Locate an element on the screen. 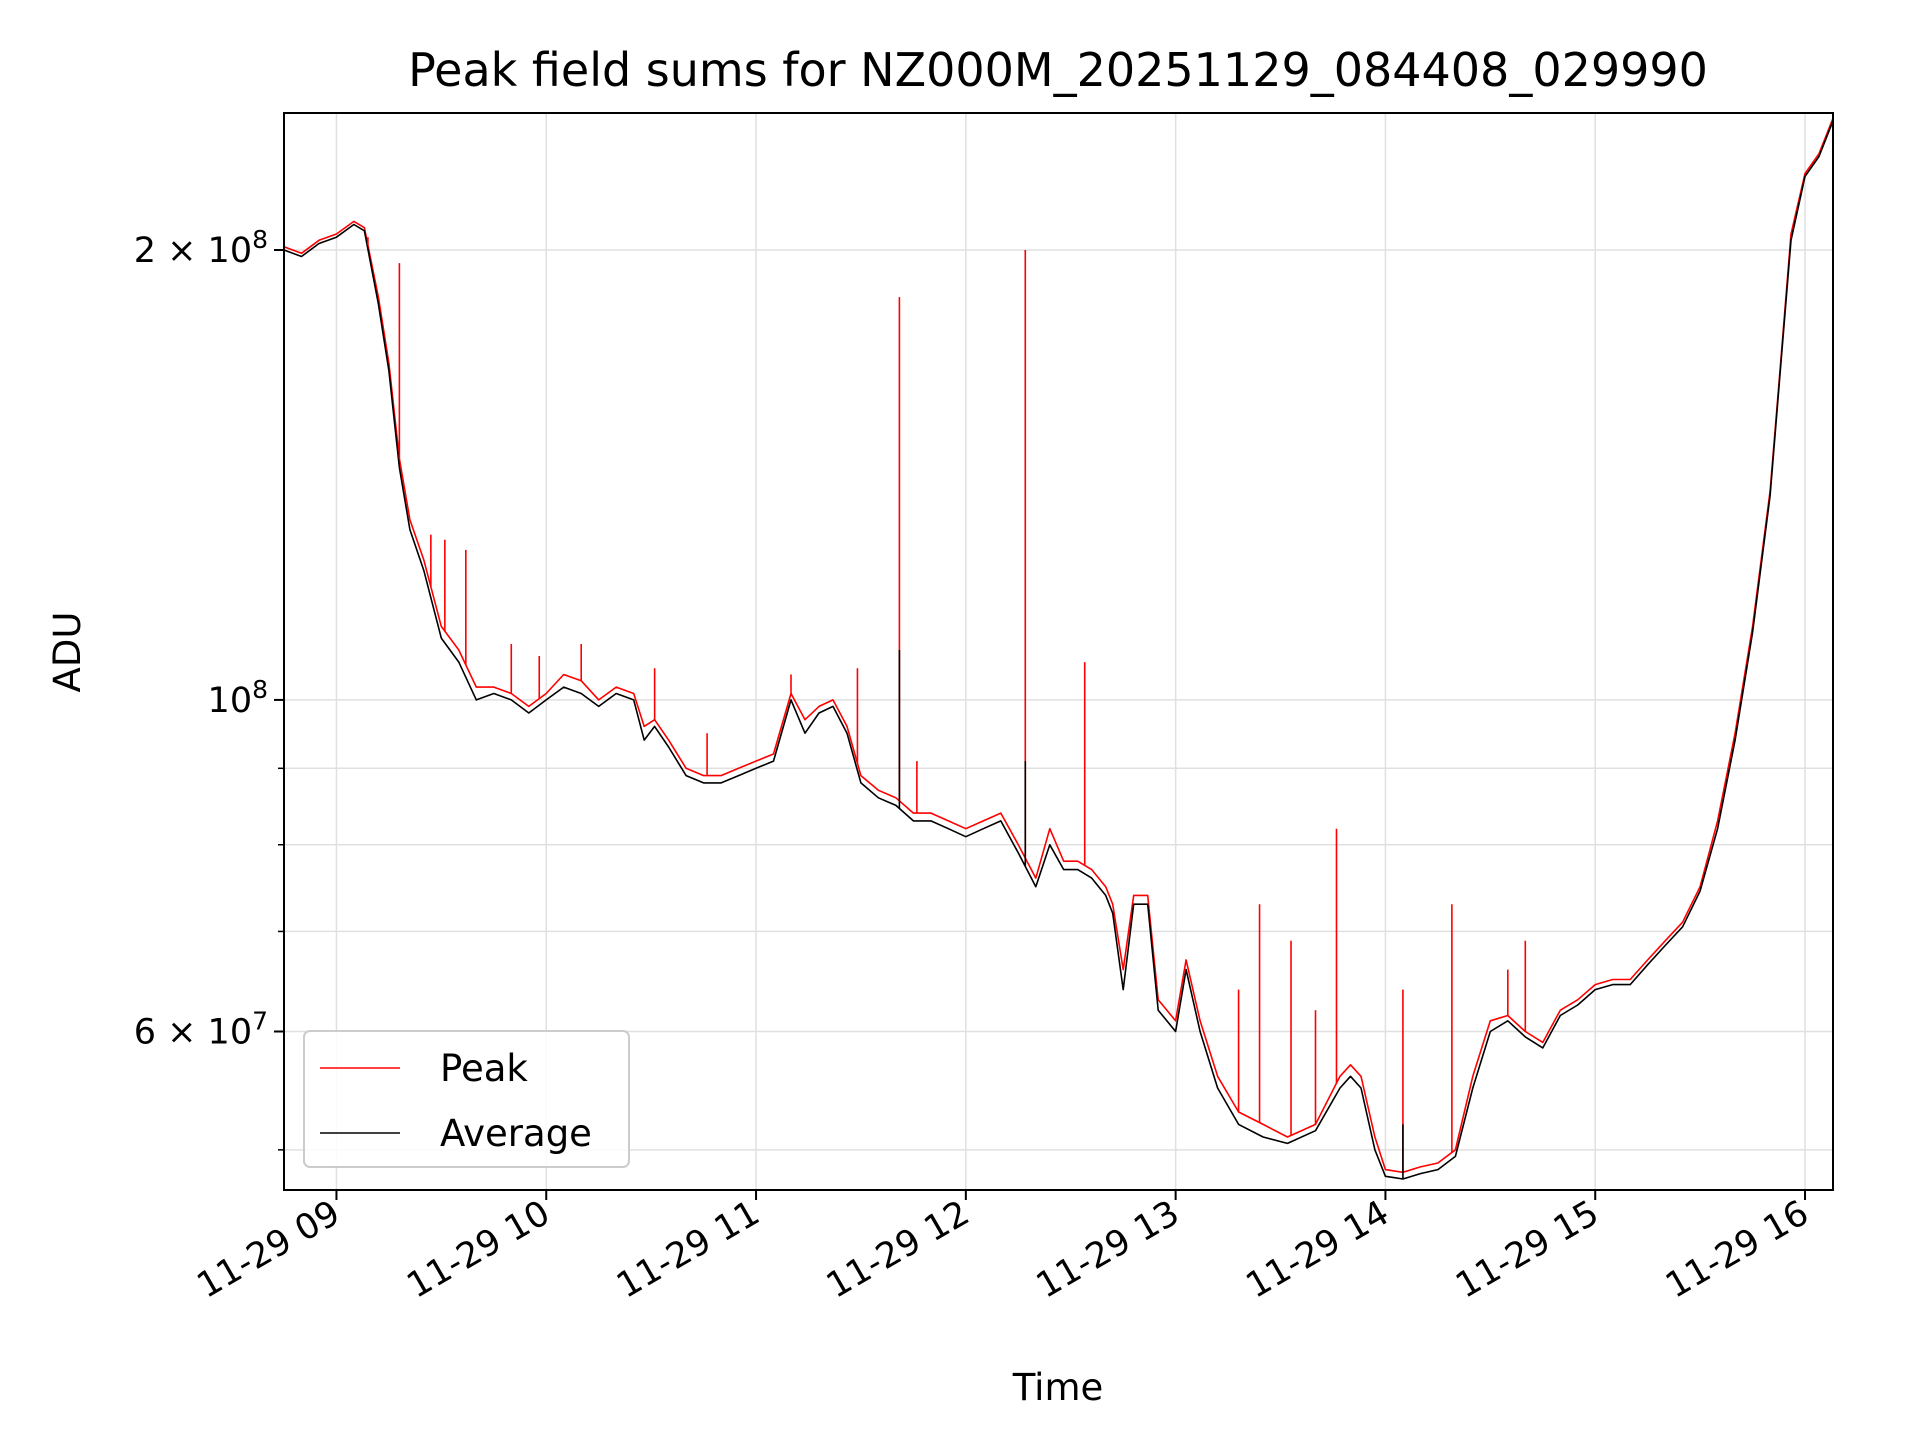  y-tick-label: 2 × 108 is located at coordinates (201, 248).